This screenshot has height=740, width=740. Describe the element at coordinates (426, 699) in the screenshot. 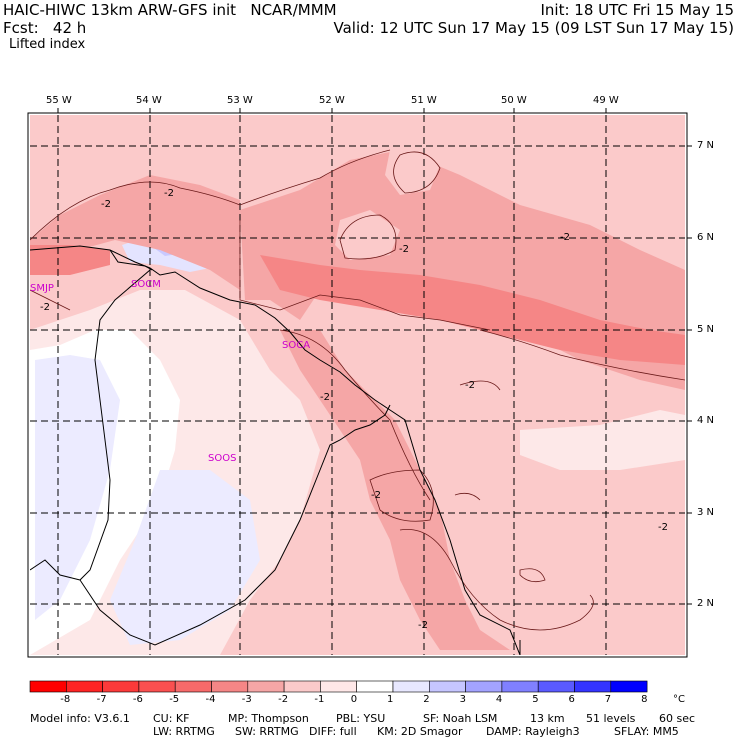

I see `colorbar-tick-label: 2` at that location.